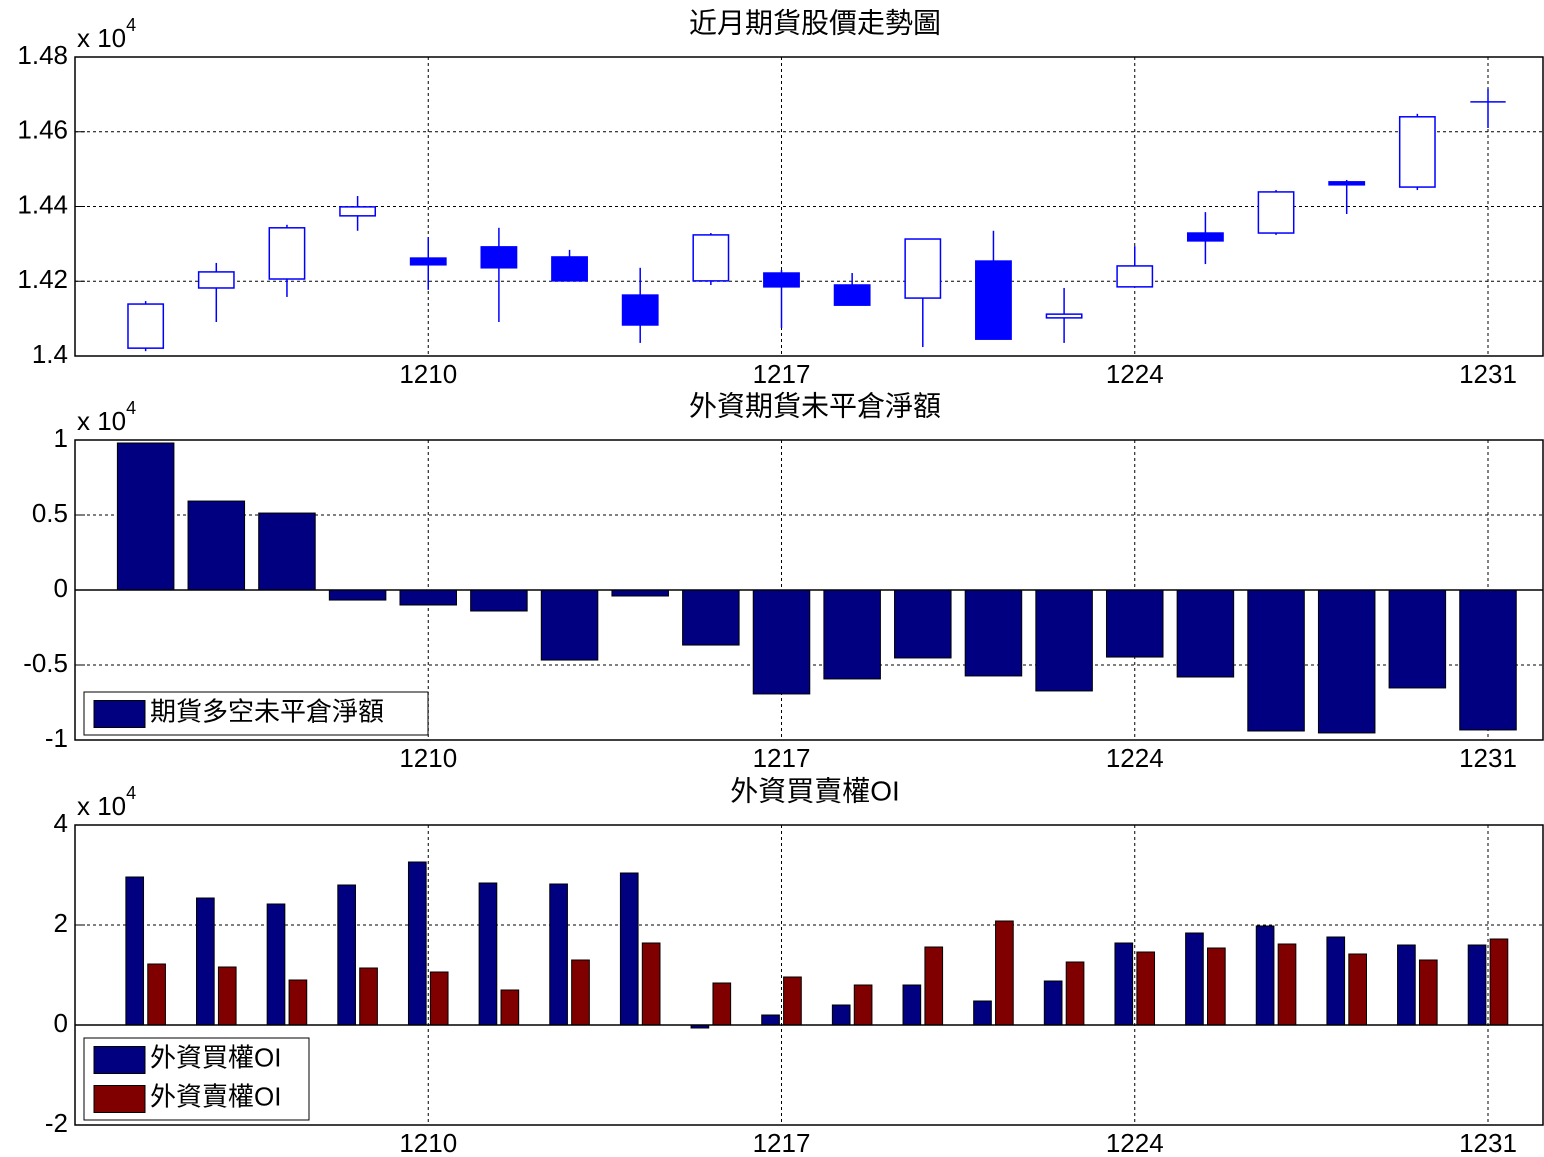 The height and width of the screenshot is (1157, 1544). Describe the element at coordinates (50, 513) in the screenshot. I see `y-tick-label: 0.5` at that location.